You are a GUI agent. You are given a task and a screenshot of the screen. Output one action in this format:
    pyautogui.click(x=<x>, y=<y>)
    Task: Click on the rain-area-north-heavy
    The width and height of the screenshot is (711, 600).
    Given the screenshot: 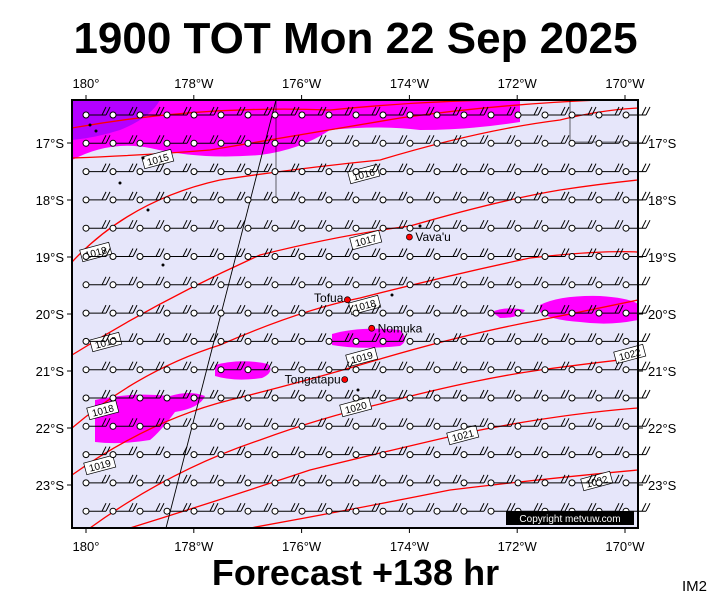 What is the action you would take?
    pyautogui.click(x=116, y=120)
    